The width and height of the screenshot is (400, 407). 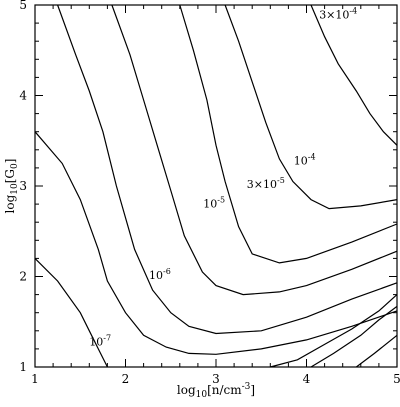 I want to click on y-tick-label-2: 3, so click(x=23, y=186).